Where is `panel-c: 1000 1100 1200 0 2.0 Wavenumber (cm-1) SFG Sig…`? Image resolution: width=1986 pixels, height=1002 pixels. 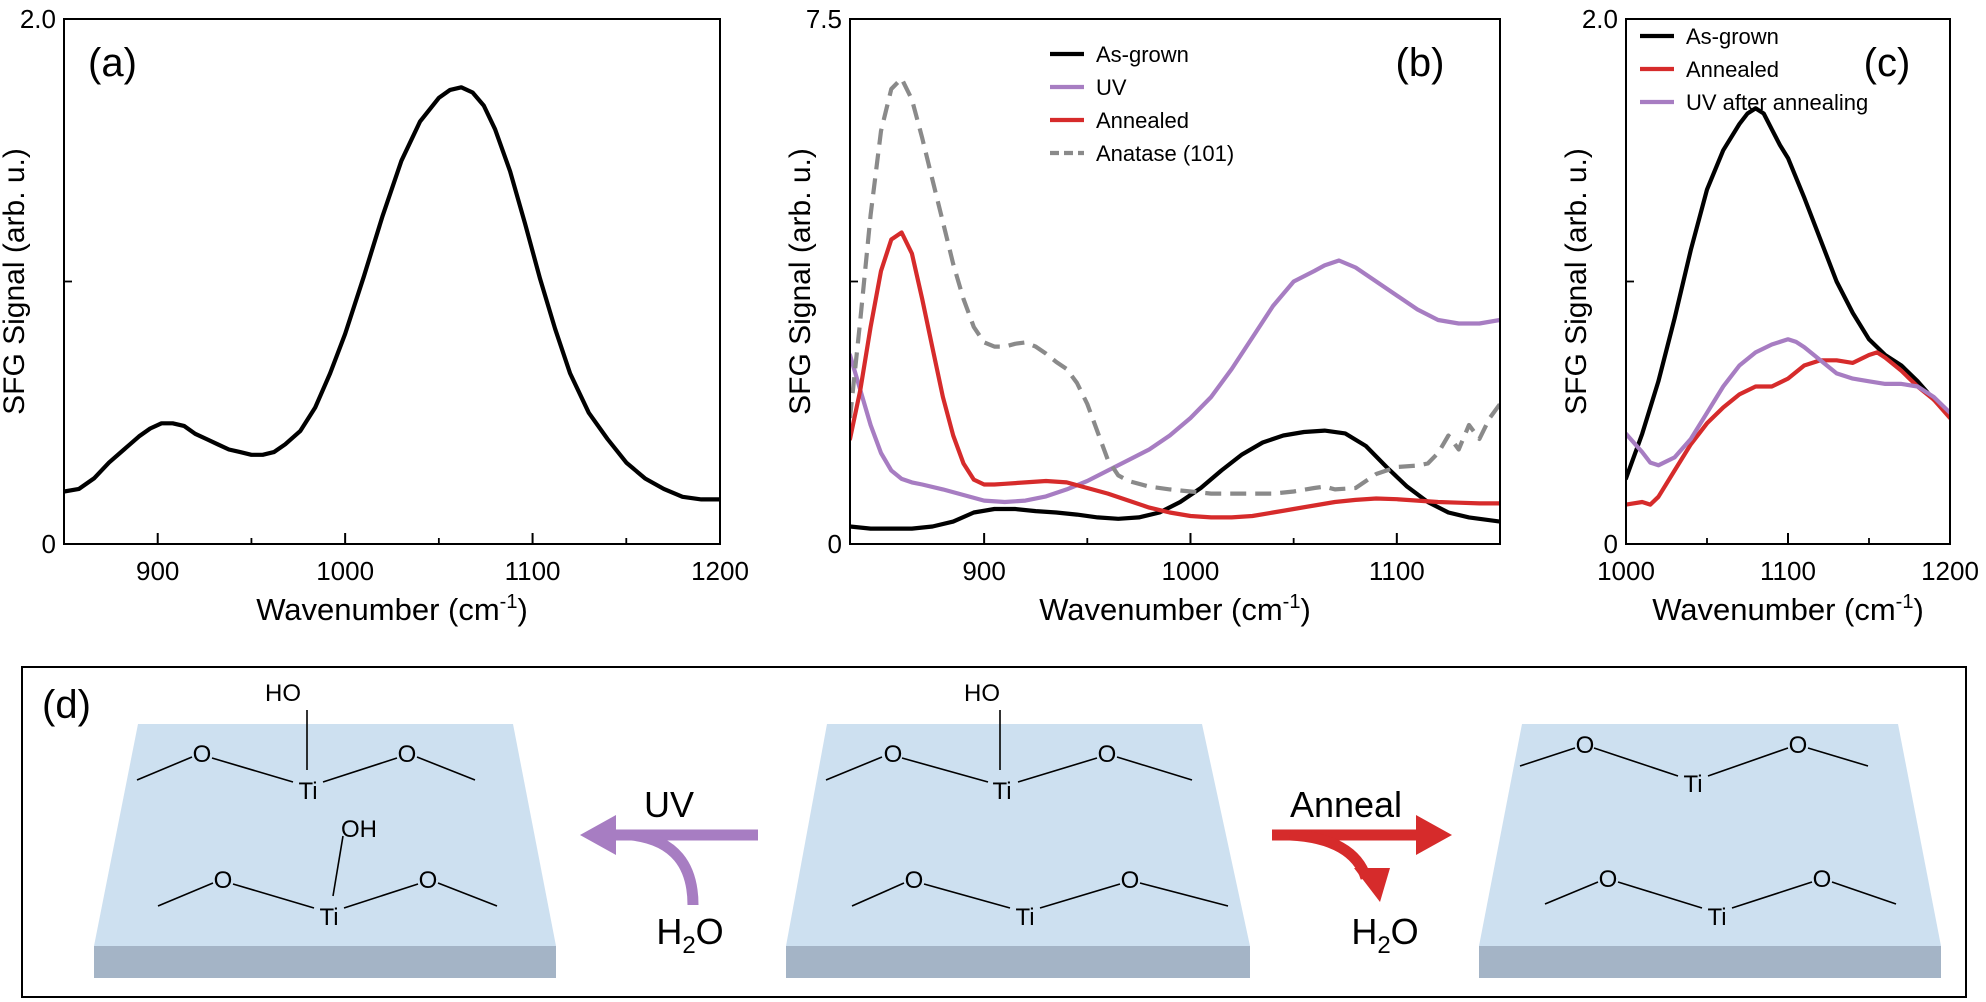 panel-c: 1000 1100 1200 0 2.0 Wavenumber (cm-1) SFG Sig… is located at coordinates (1769, 315).